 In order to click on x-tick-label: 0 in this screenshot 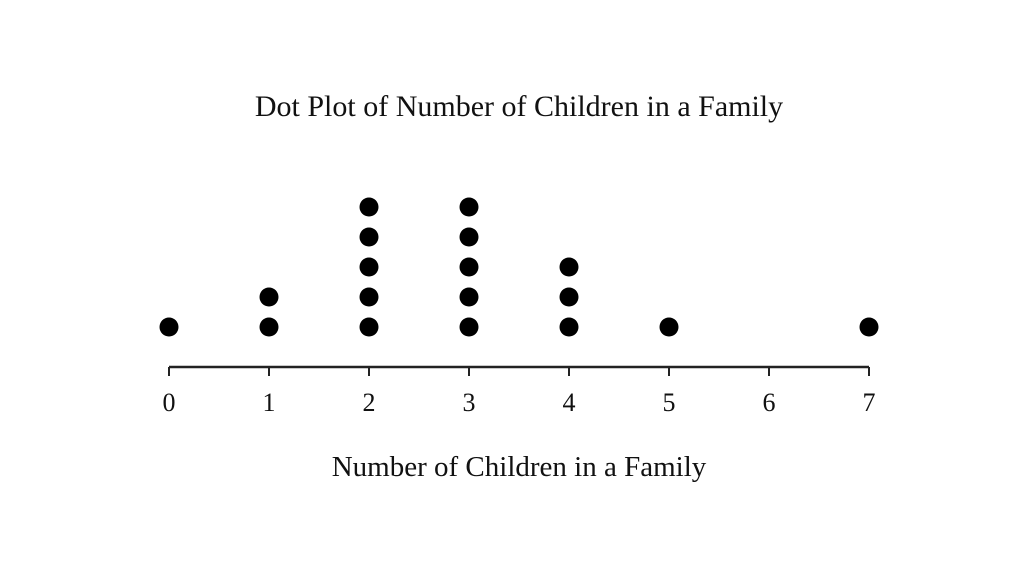, I will do `click(169, 402)`.